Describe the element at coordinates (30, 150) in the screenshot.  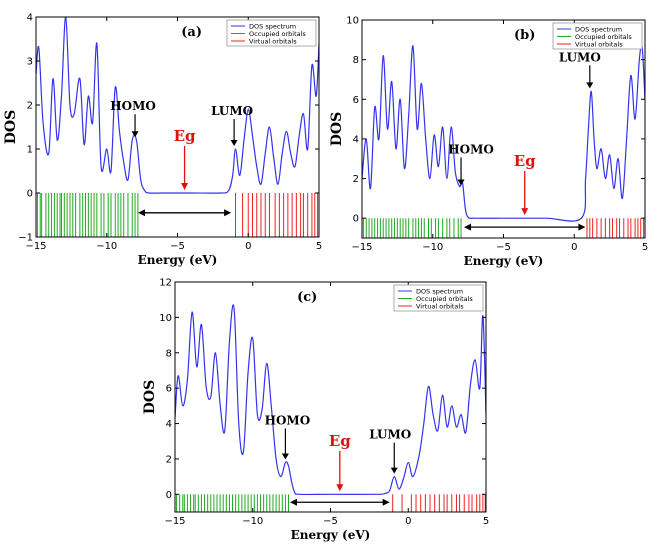
I see `y-tick-label: 1` at that location.